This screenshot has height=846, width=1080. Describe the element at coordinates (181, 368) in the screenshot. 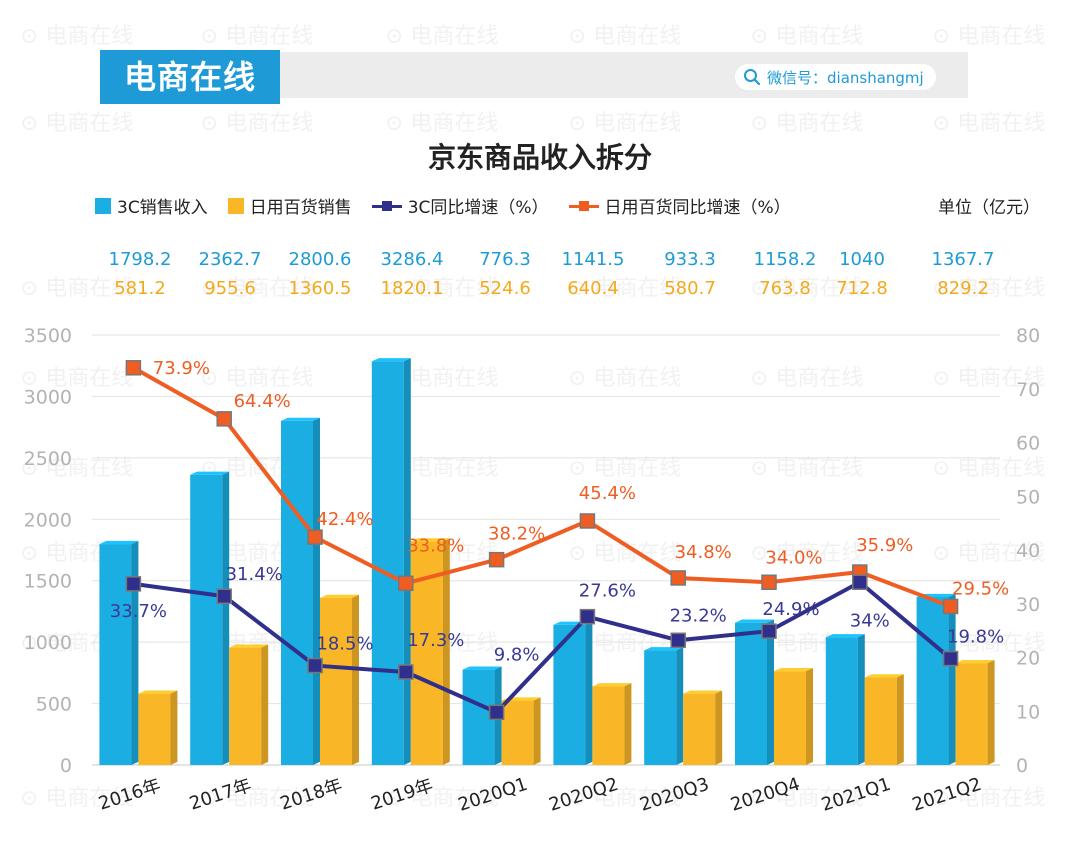

I see `growth-label-daily-goods: 73.9%` at that location.